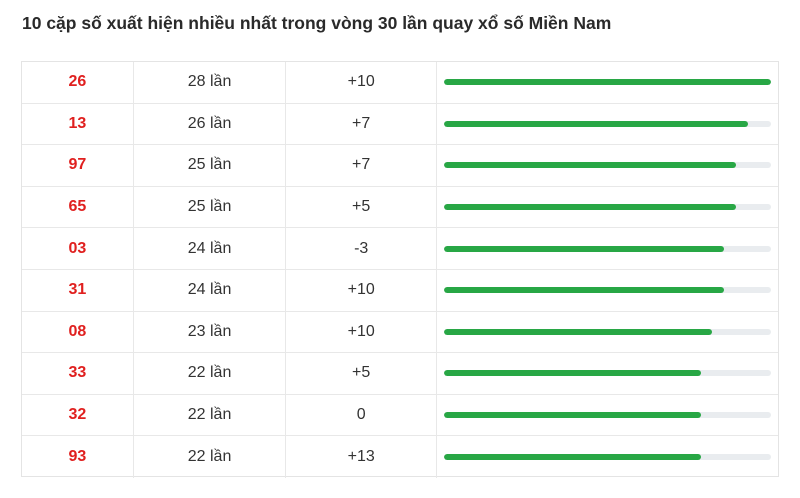 Image resolution: width=800 pixels, height=498 pixels. I want to click on lottery-number: 08, so click(77, 331).